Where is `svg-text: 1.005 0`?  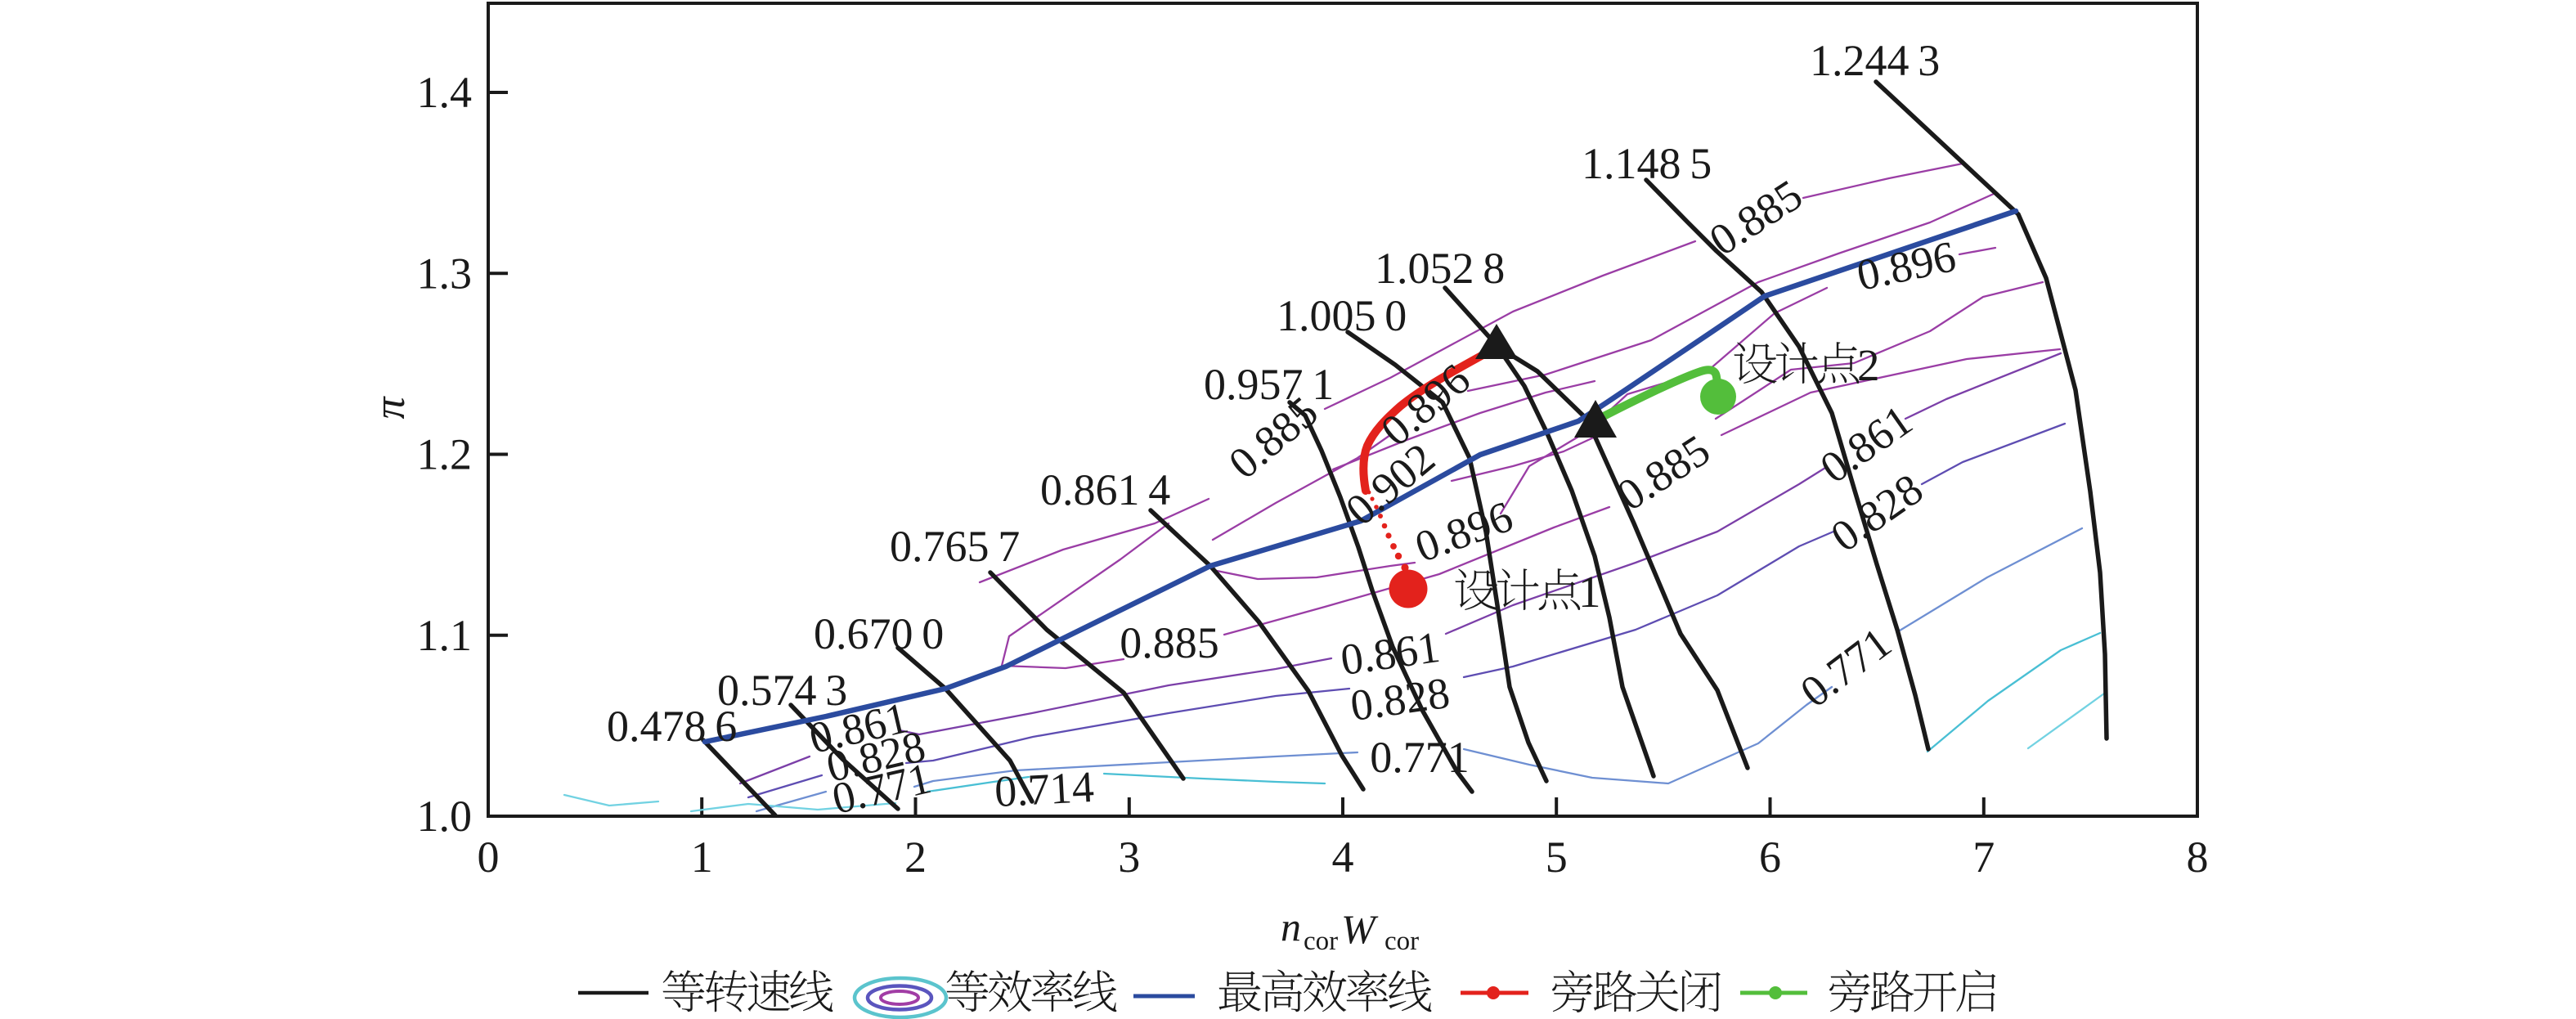
svg-text: 1.005 0 is located at coordinates (1342, 315).